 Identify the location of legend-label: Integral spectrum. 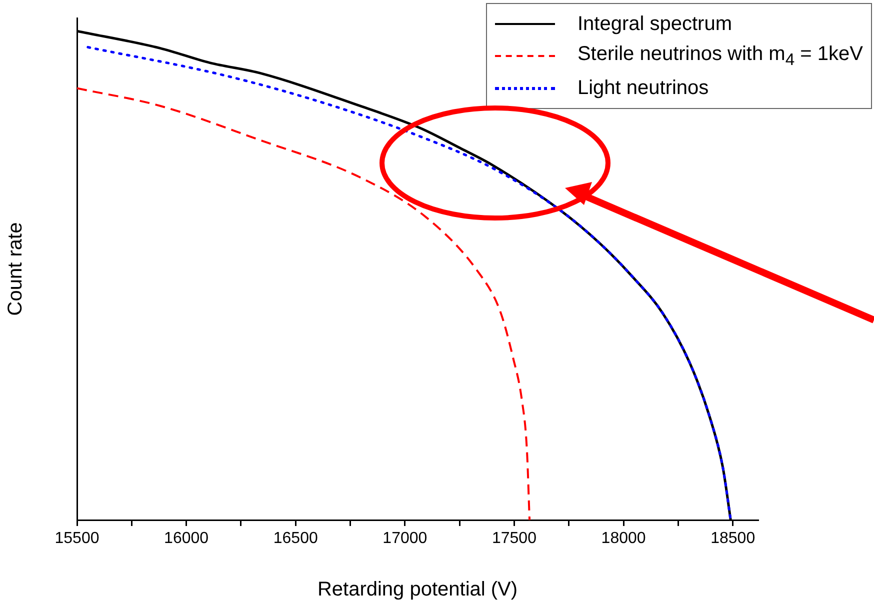
(654, 24).